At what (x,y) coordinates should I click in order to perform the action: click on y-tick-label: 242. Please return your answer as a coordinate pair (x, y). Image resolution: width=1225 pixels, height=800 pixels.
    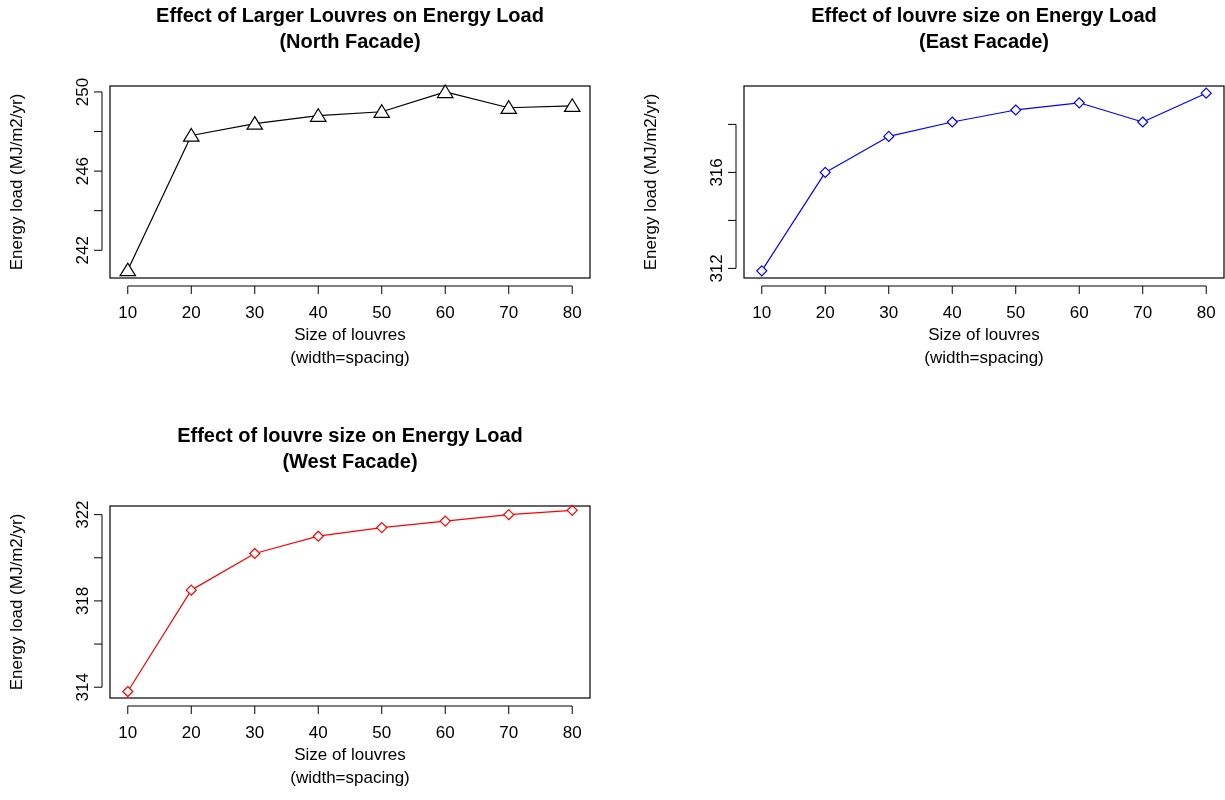
    Looking at the image, I should click on (82, 250).